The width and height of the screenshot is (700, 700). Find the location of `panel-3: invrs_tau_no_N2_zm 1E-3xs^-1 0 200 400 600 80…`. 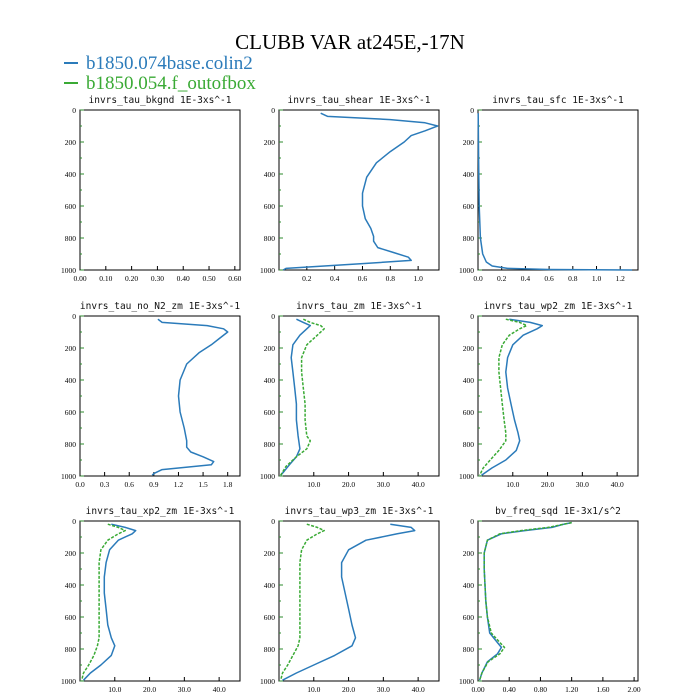

panel-3: invrs_tau_no_N2_zm 1E-3xs^-1 0 200 400 600 80… is located at coordinates (151, 395).